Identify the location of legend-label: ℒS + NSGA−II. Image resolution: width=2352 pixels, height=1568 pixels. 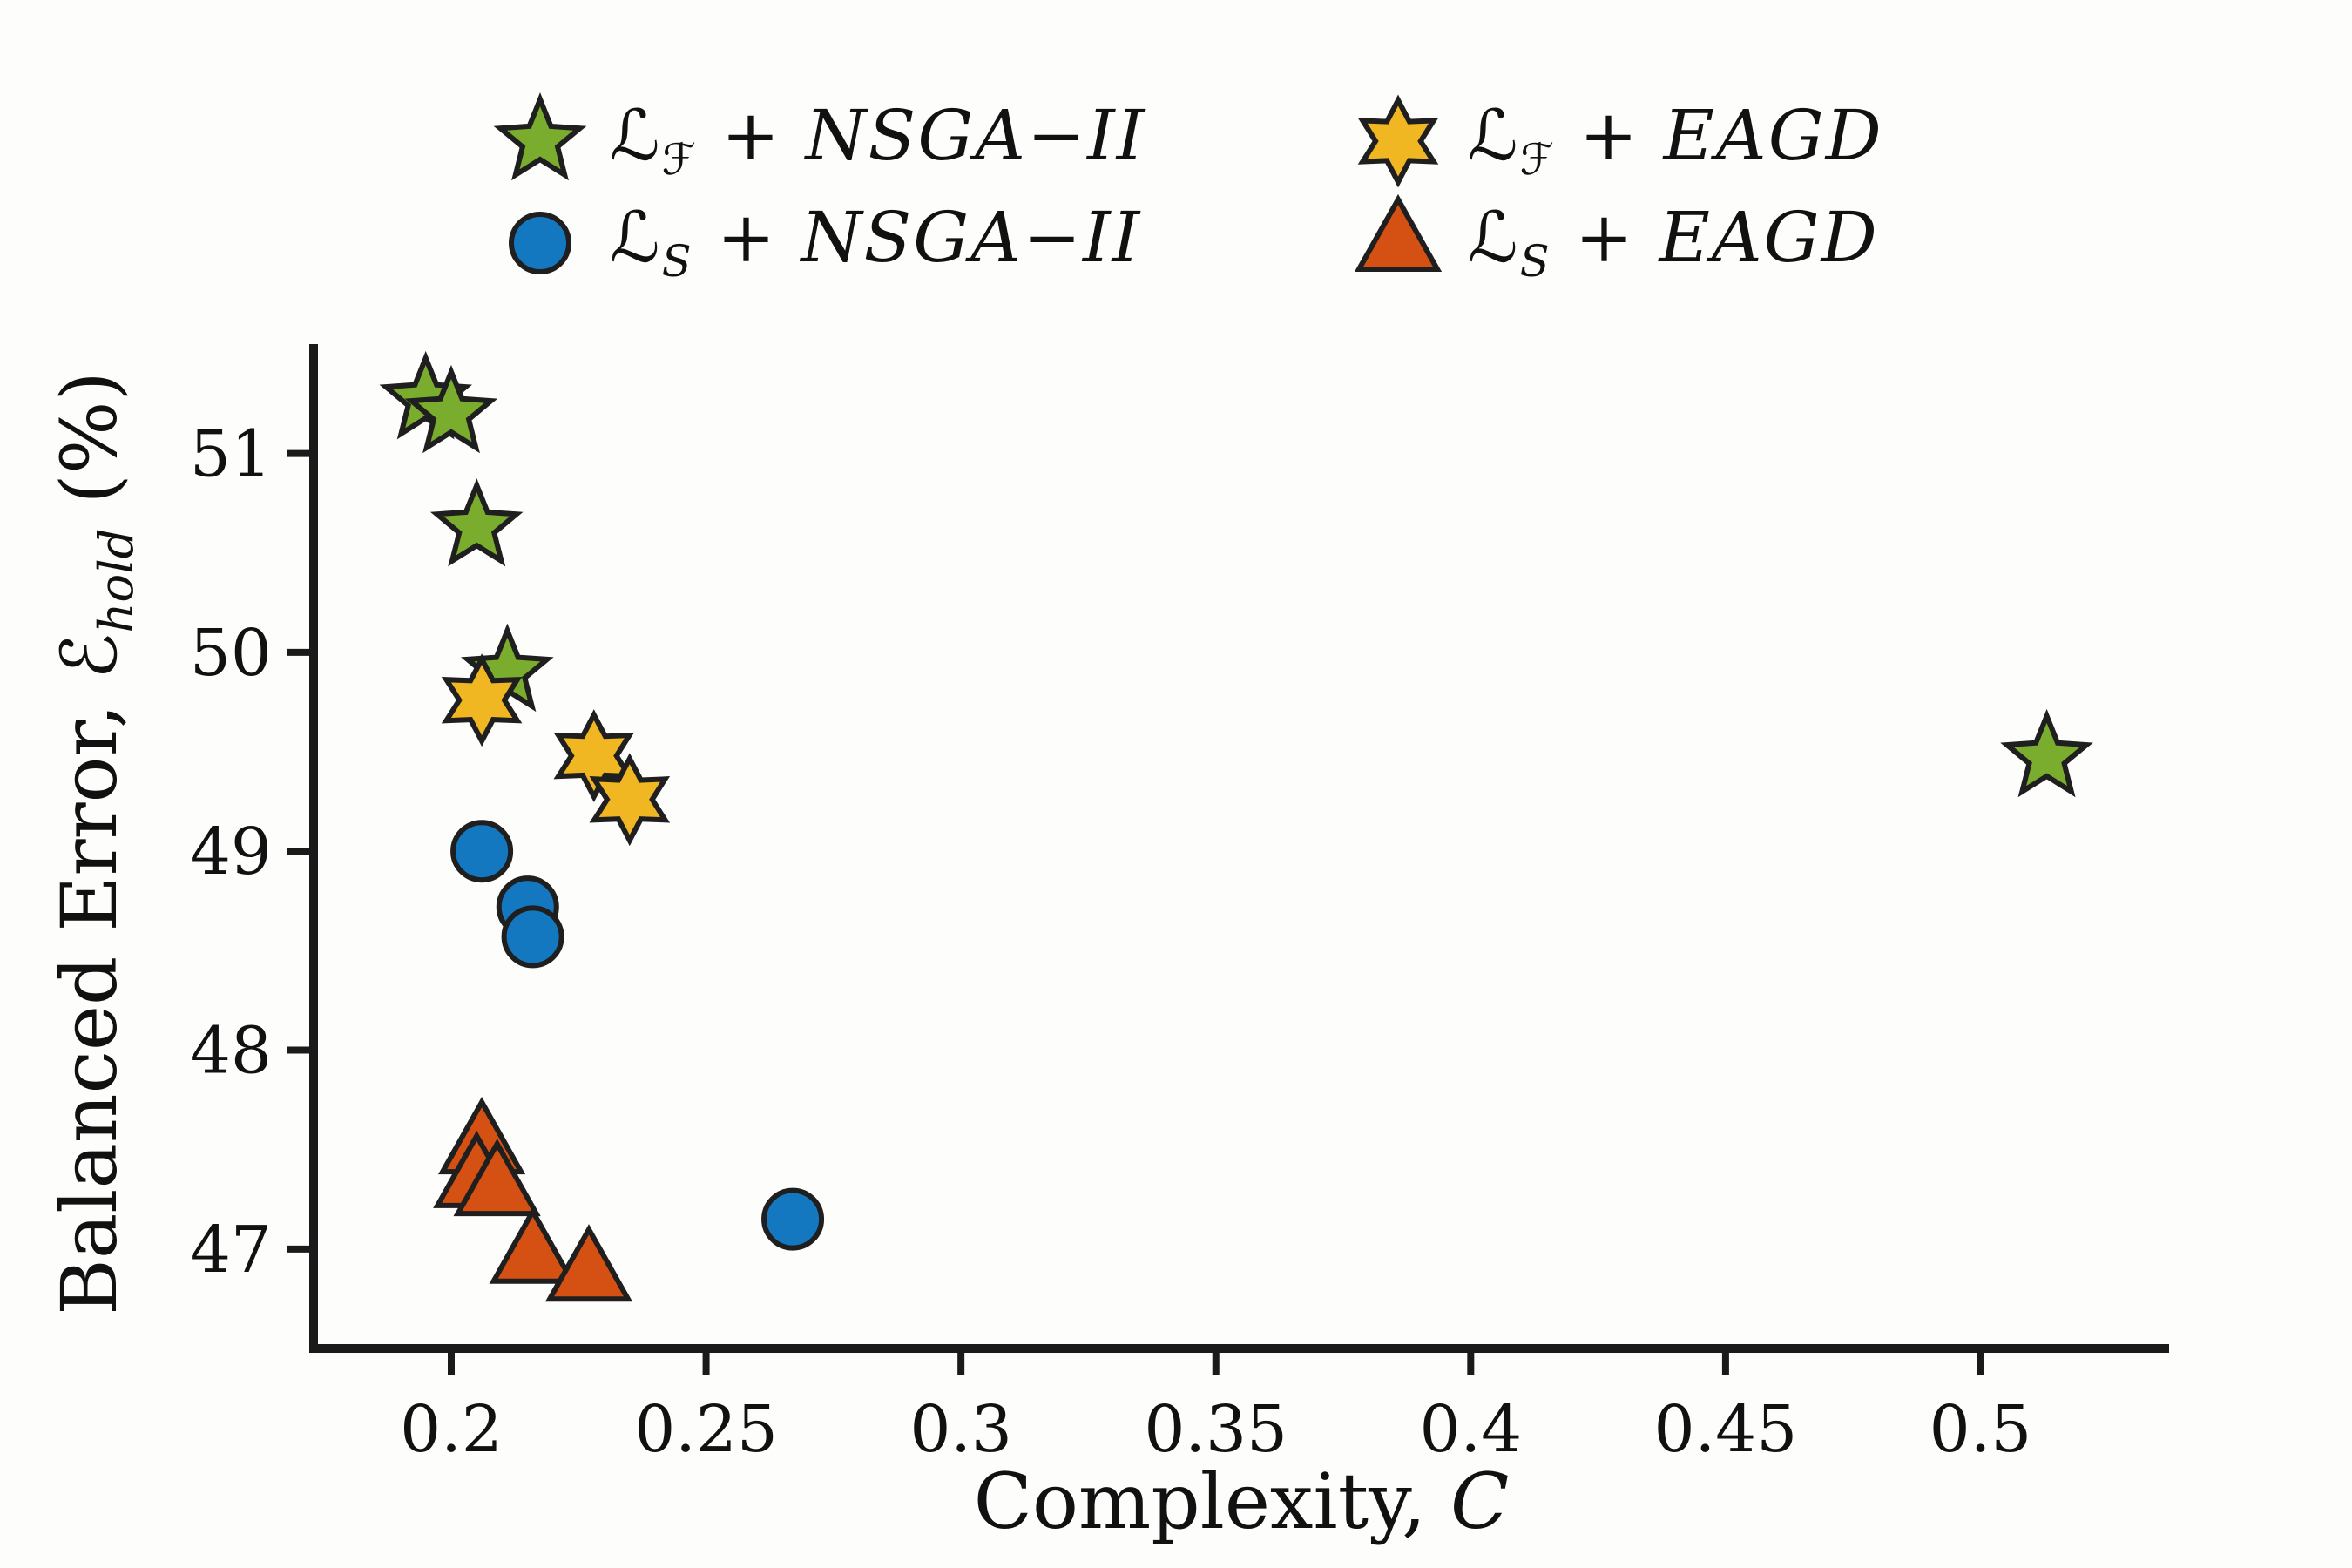
(875, 242).